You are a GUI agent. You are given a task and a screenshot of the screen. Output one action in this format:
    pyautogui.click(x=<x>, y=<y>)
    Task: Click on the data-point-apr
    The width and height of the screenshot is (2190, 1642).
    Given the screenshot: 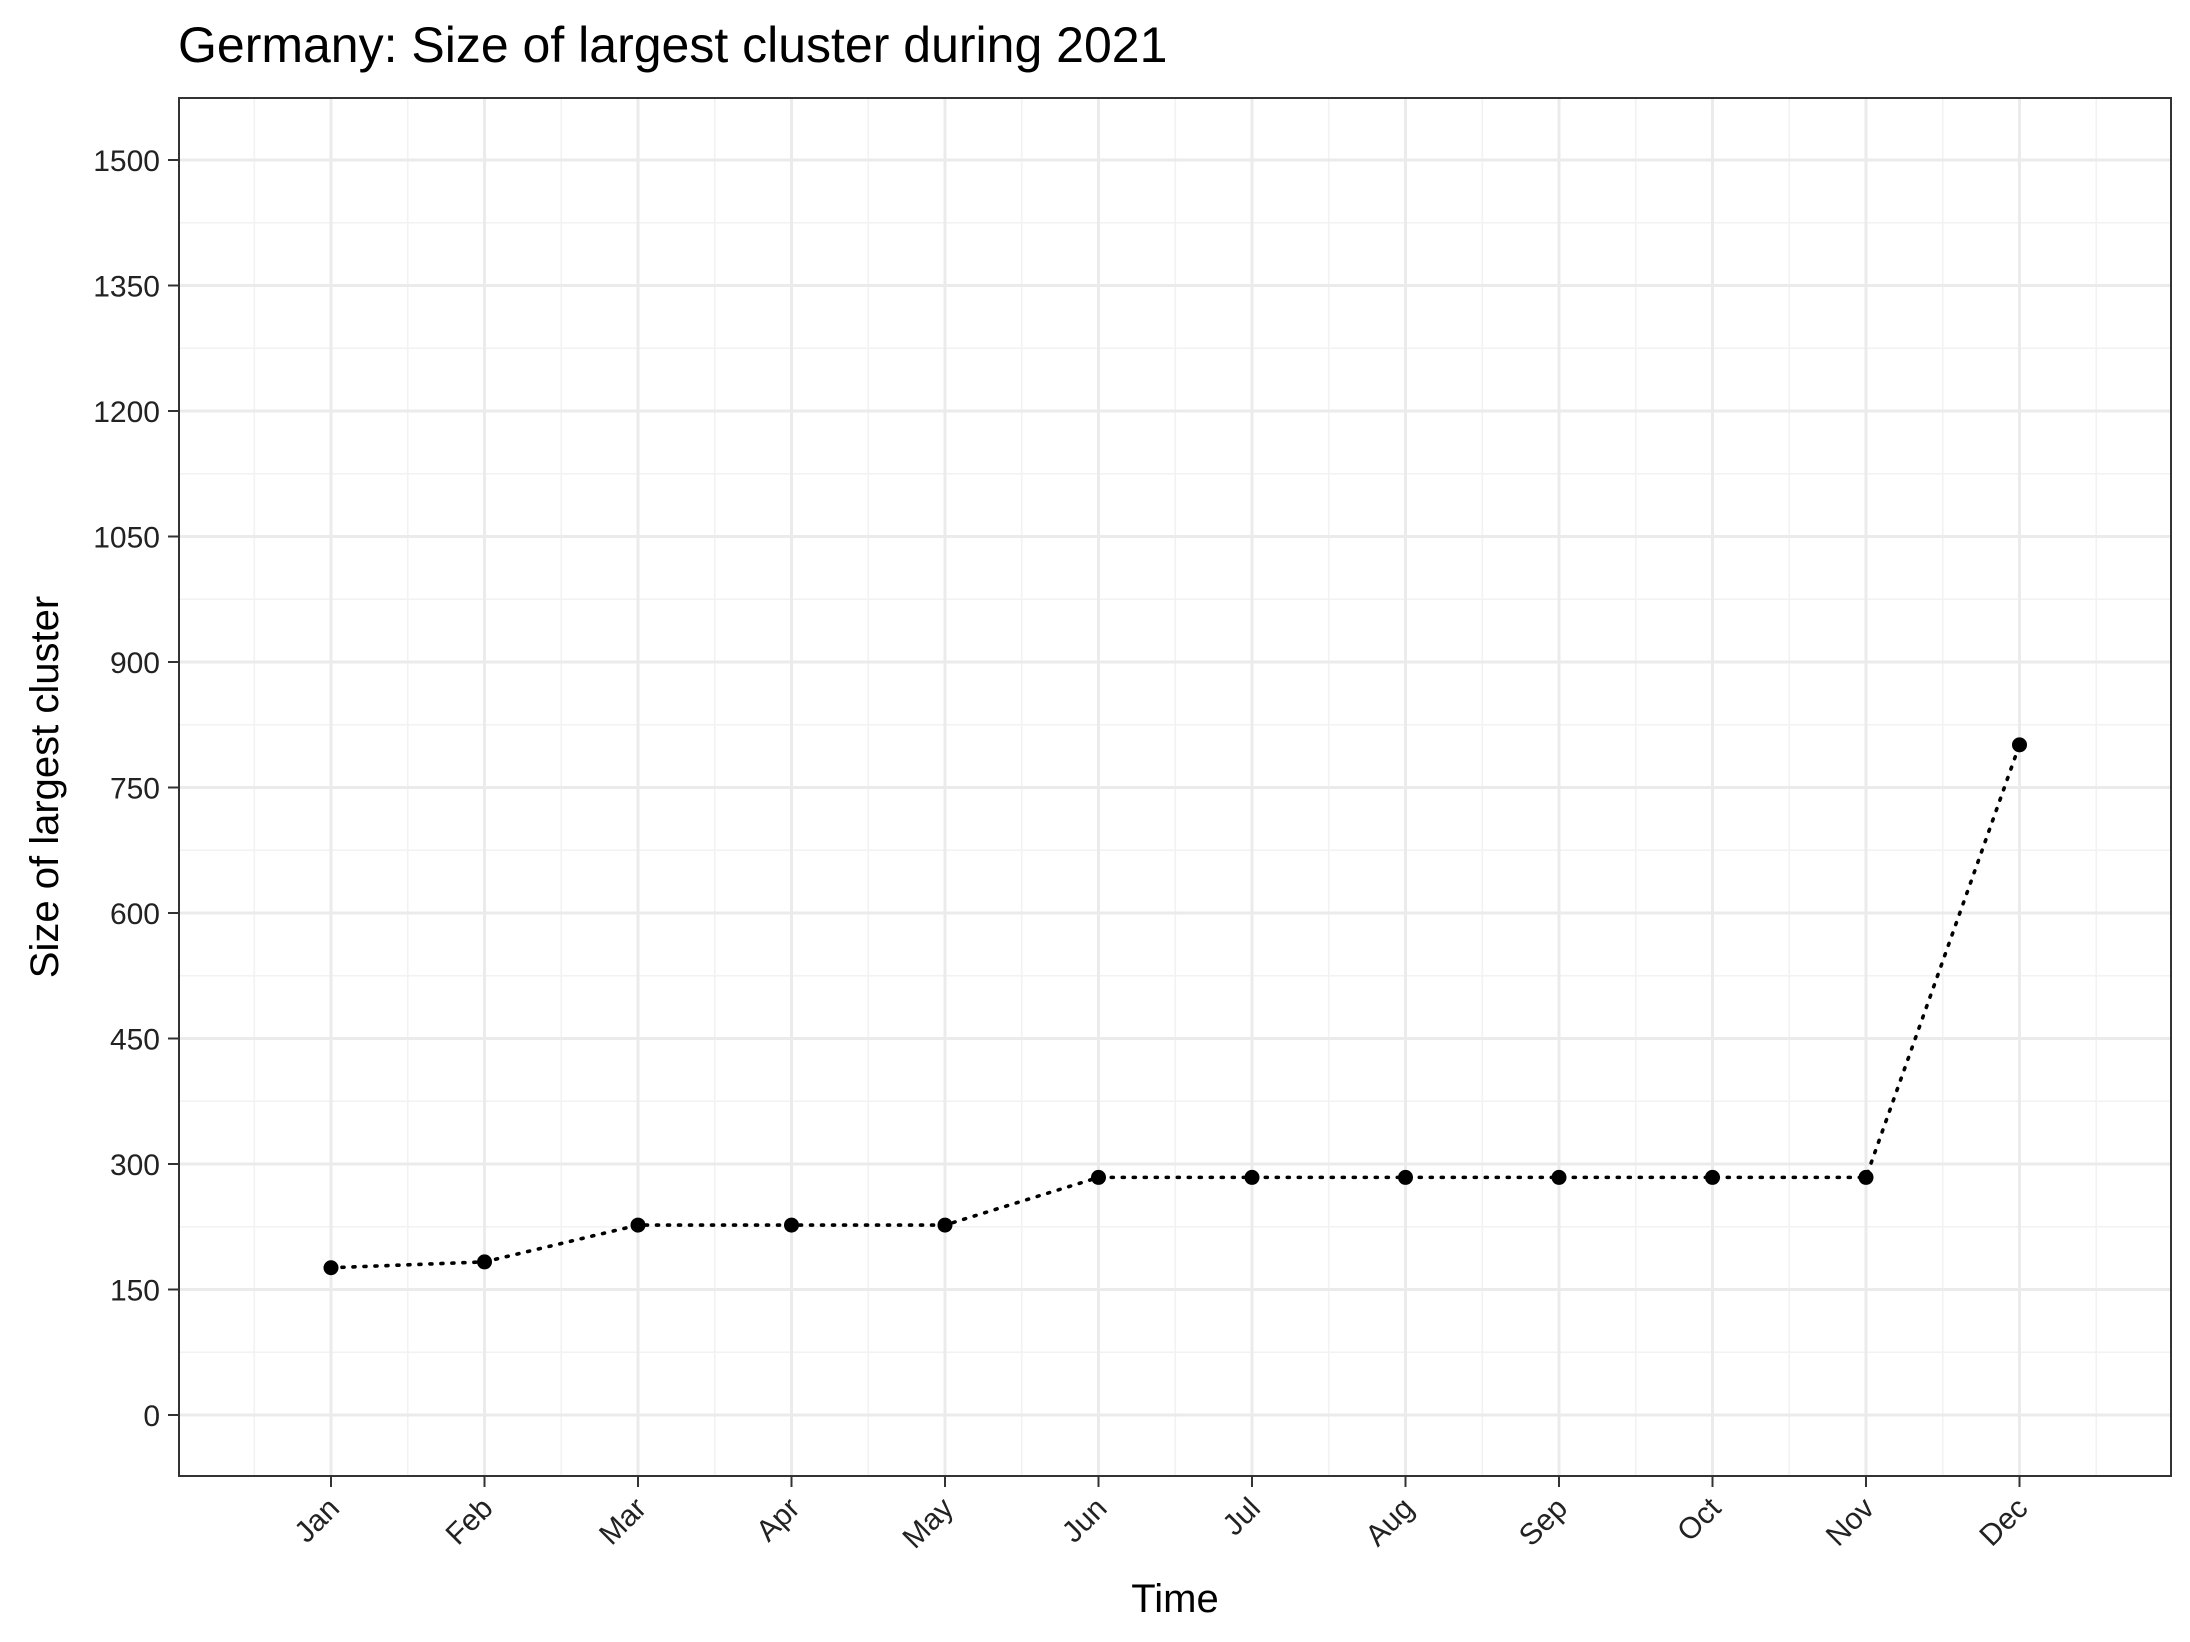 What is the action you would take?
    pyautogui.click(x=791, y=1225)
    